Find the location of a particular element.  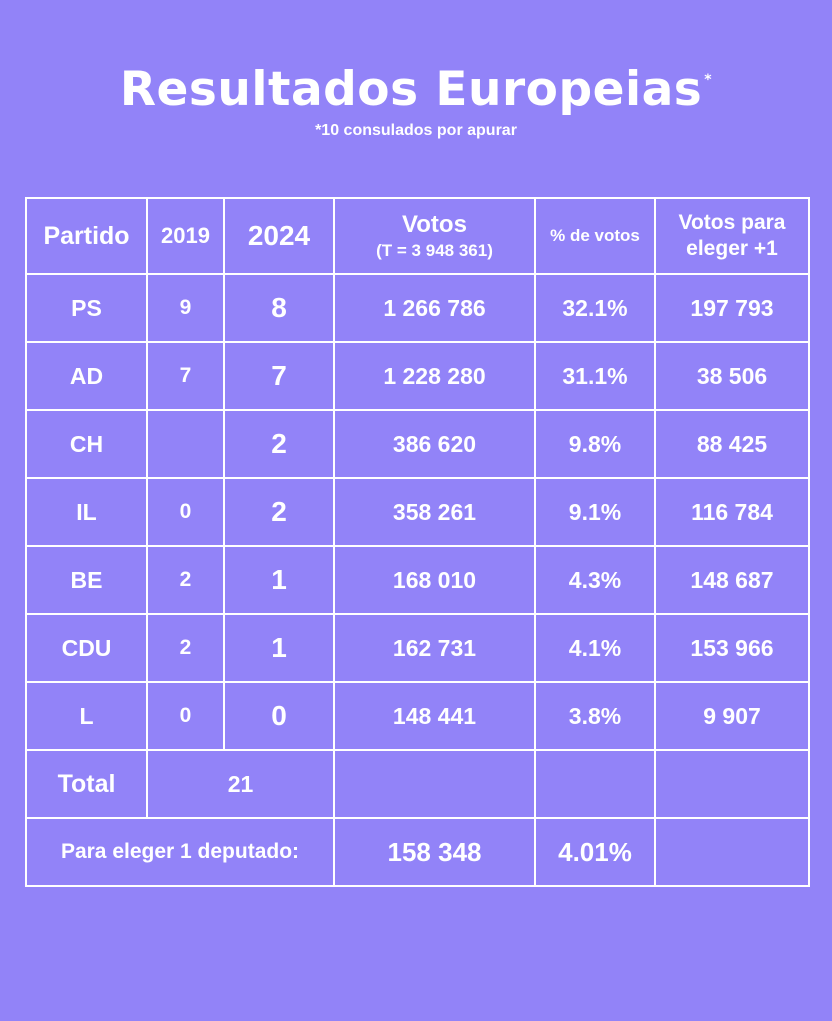

pct-cell: 4.3% is located at coordinates (595, 580).